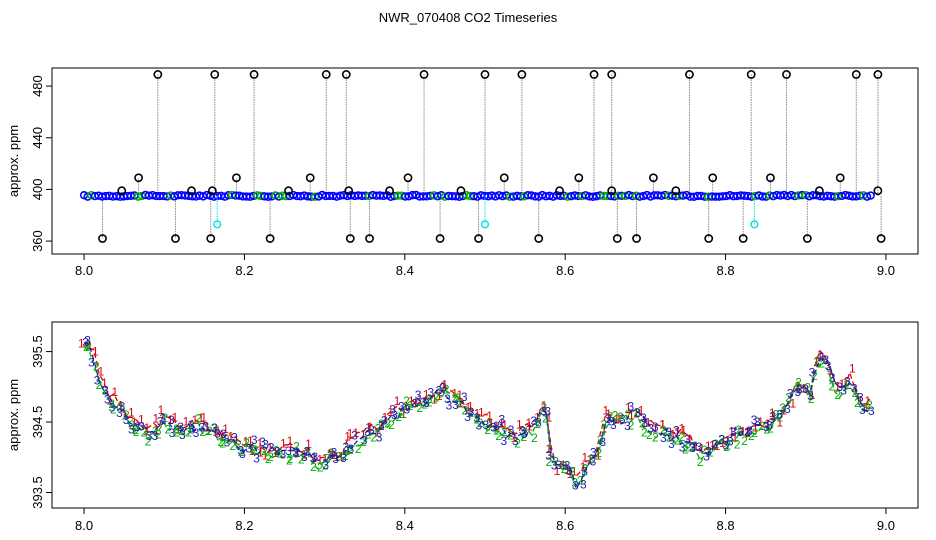  What do you see at coordinates (468, 17) in the screenshot?
I see `chart-title: NWR_070408 CO2 Timeseries` at bounding box center [468, 17].